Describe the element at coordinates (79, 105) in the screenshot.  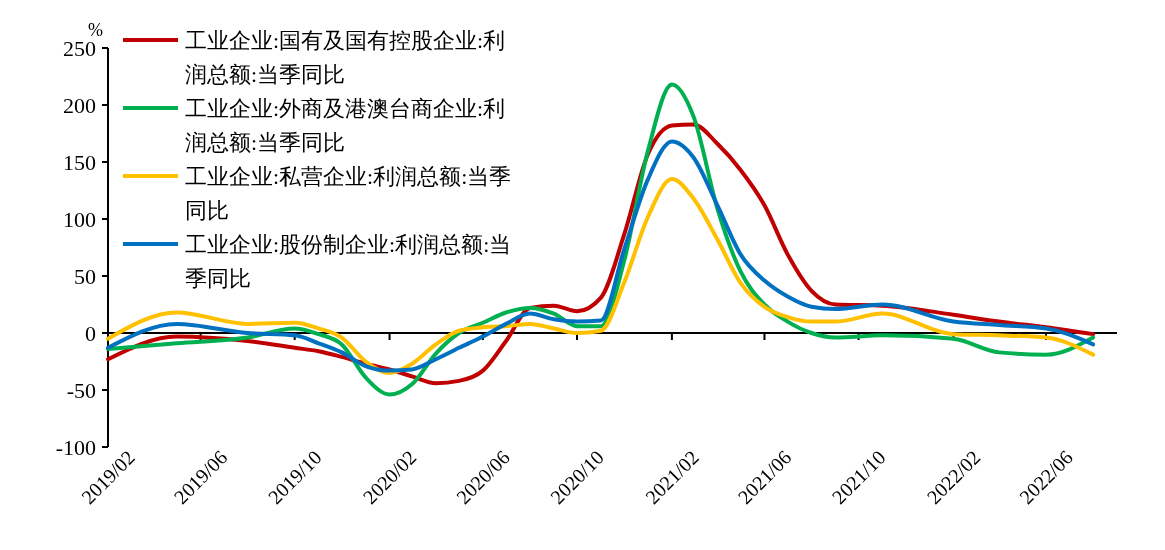
I see `y-tick-label: 200` at that location.